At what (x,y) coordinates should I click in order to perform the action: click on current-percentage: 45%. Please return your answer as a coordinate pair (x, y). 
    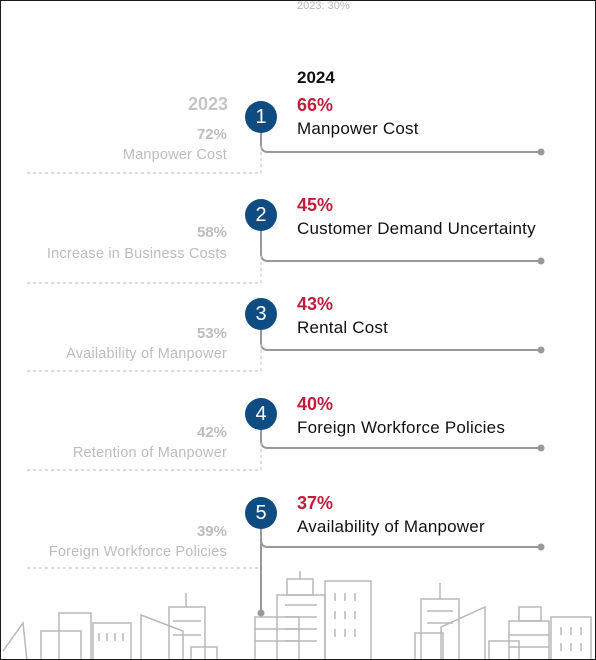
    Looking at the image, I should click on (315, 205).